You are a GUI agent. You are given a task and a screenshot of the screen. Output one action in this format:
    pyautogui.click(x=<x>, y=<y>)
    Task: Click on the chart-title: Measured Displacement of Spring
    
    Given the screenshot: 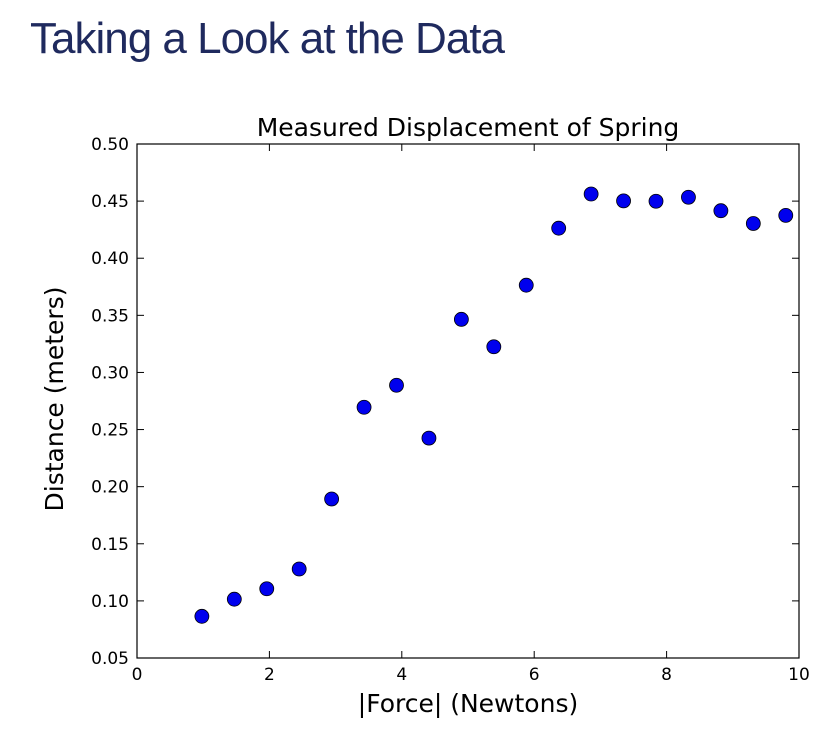 What is the action you would take?
    pyautogui.click(x=468, y=127)
    